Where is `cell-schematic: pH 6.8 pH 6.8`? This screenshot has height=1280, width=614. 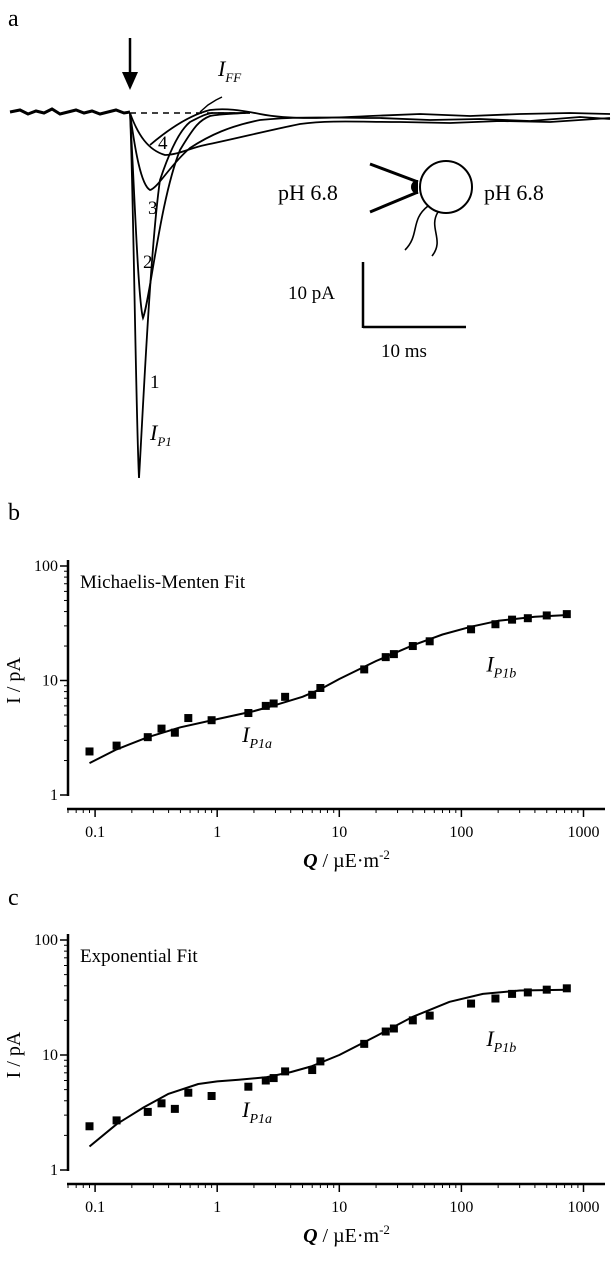
cell-schematic: pH 6.8 pH 6.8 is located at coordinates (411, 208).